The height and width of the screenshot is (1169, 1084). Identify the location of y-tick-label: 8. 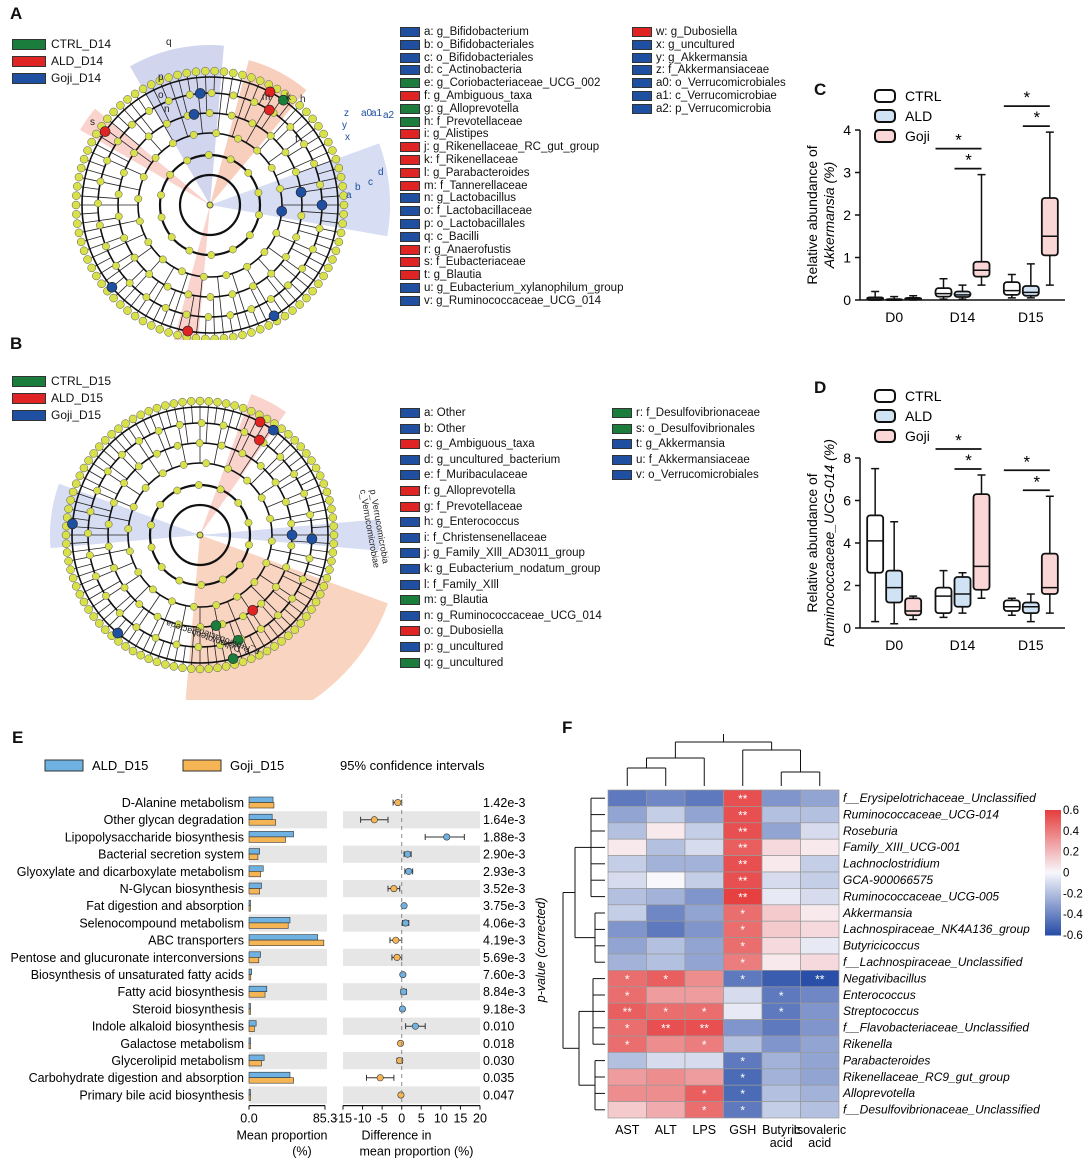
(847, 458).